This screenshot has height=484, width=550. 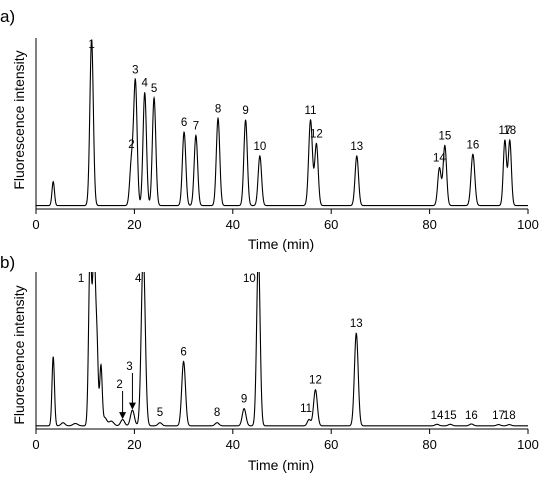 What do you see at coordinates (498, 416) in the screenshot?
I see `panel-b-peak-label-17: 17` at bounding box center [498, 416].